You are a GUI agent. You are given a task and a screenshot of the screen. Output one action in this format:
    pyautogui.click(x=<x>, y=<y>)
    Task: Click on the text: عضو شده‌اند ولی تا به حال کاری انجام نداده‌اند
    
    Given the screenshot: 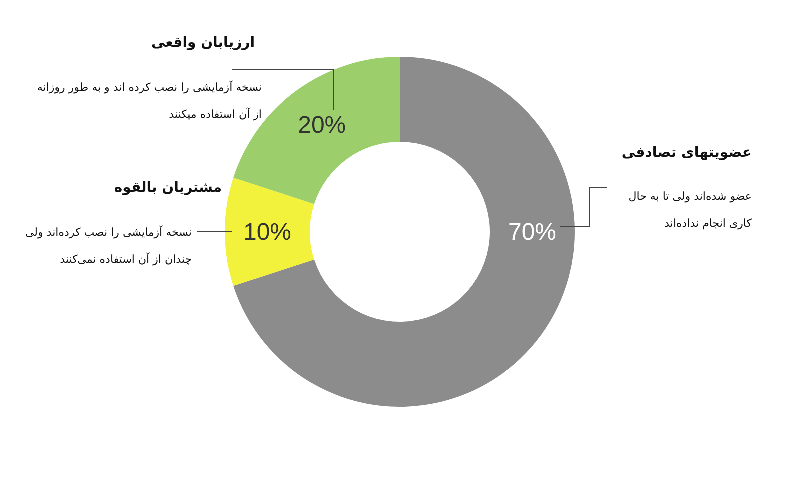 What is the action you would take?
    pyautogui.click(x=690, y=210)
    